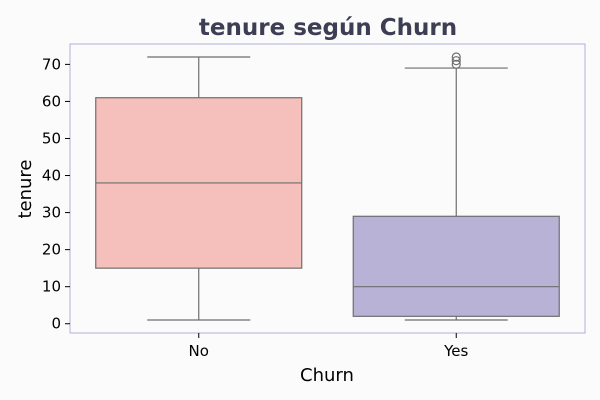 The image size is (600, 400). Describe the element at coordinates (456, 266) in the screenshot. I see `box-body` at that location.